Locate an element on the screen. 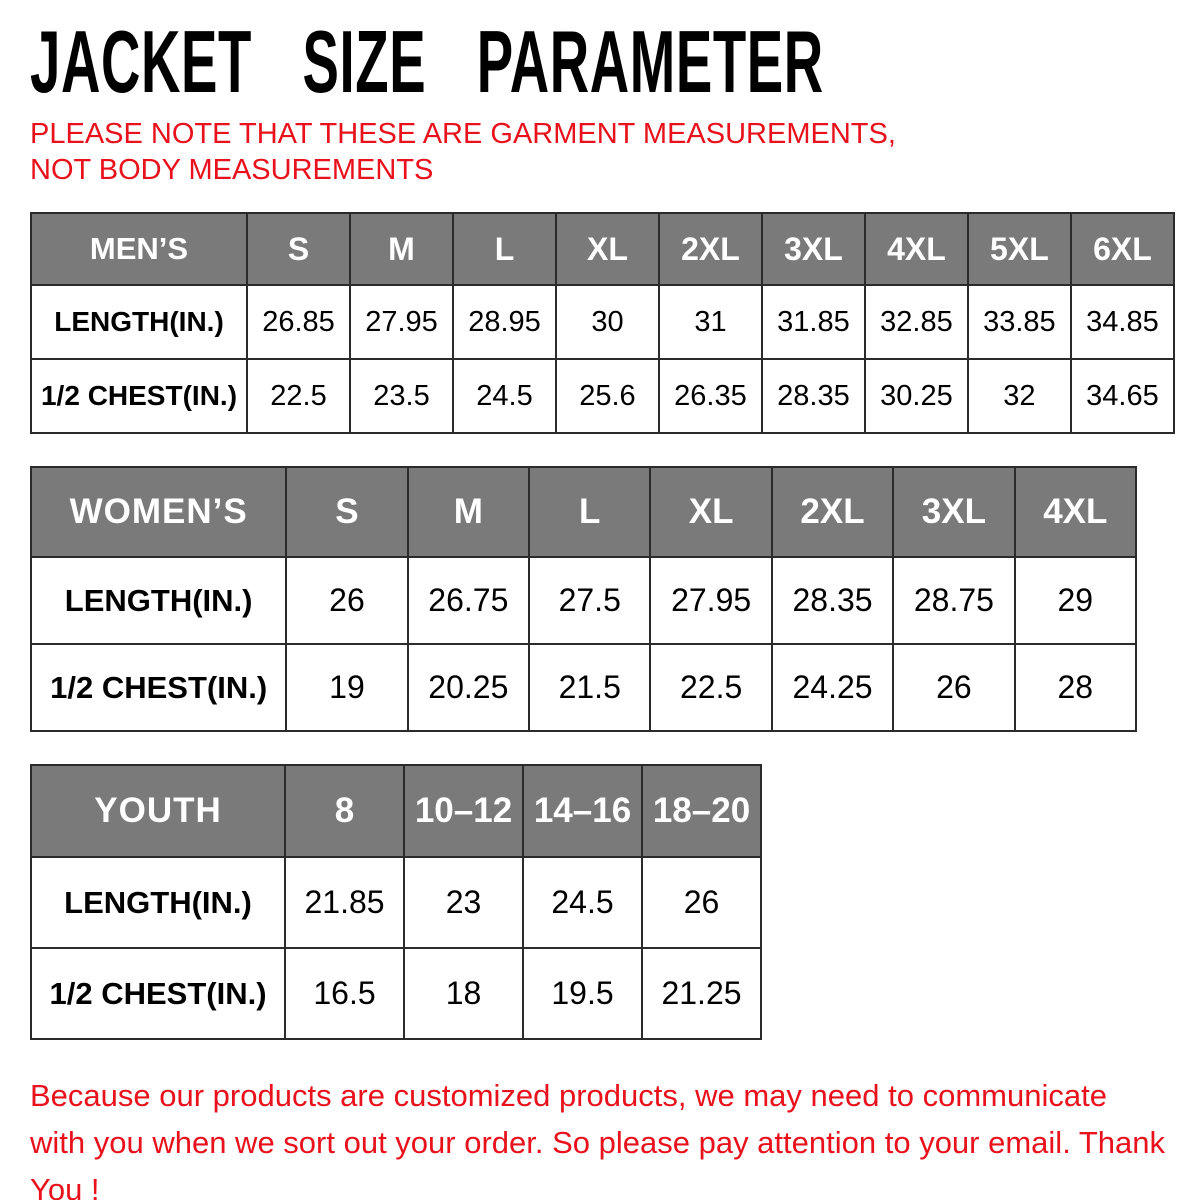 The width and height of the screenshot is (1200, 1200). womens-header-row: WOMEN’S S M L XL 2XL 3XL 4XL is located at coordinates (583, 512).